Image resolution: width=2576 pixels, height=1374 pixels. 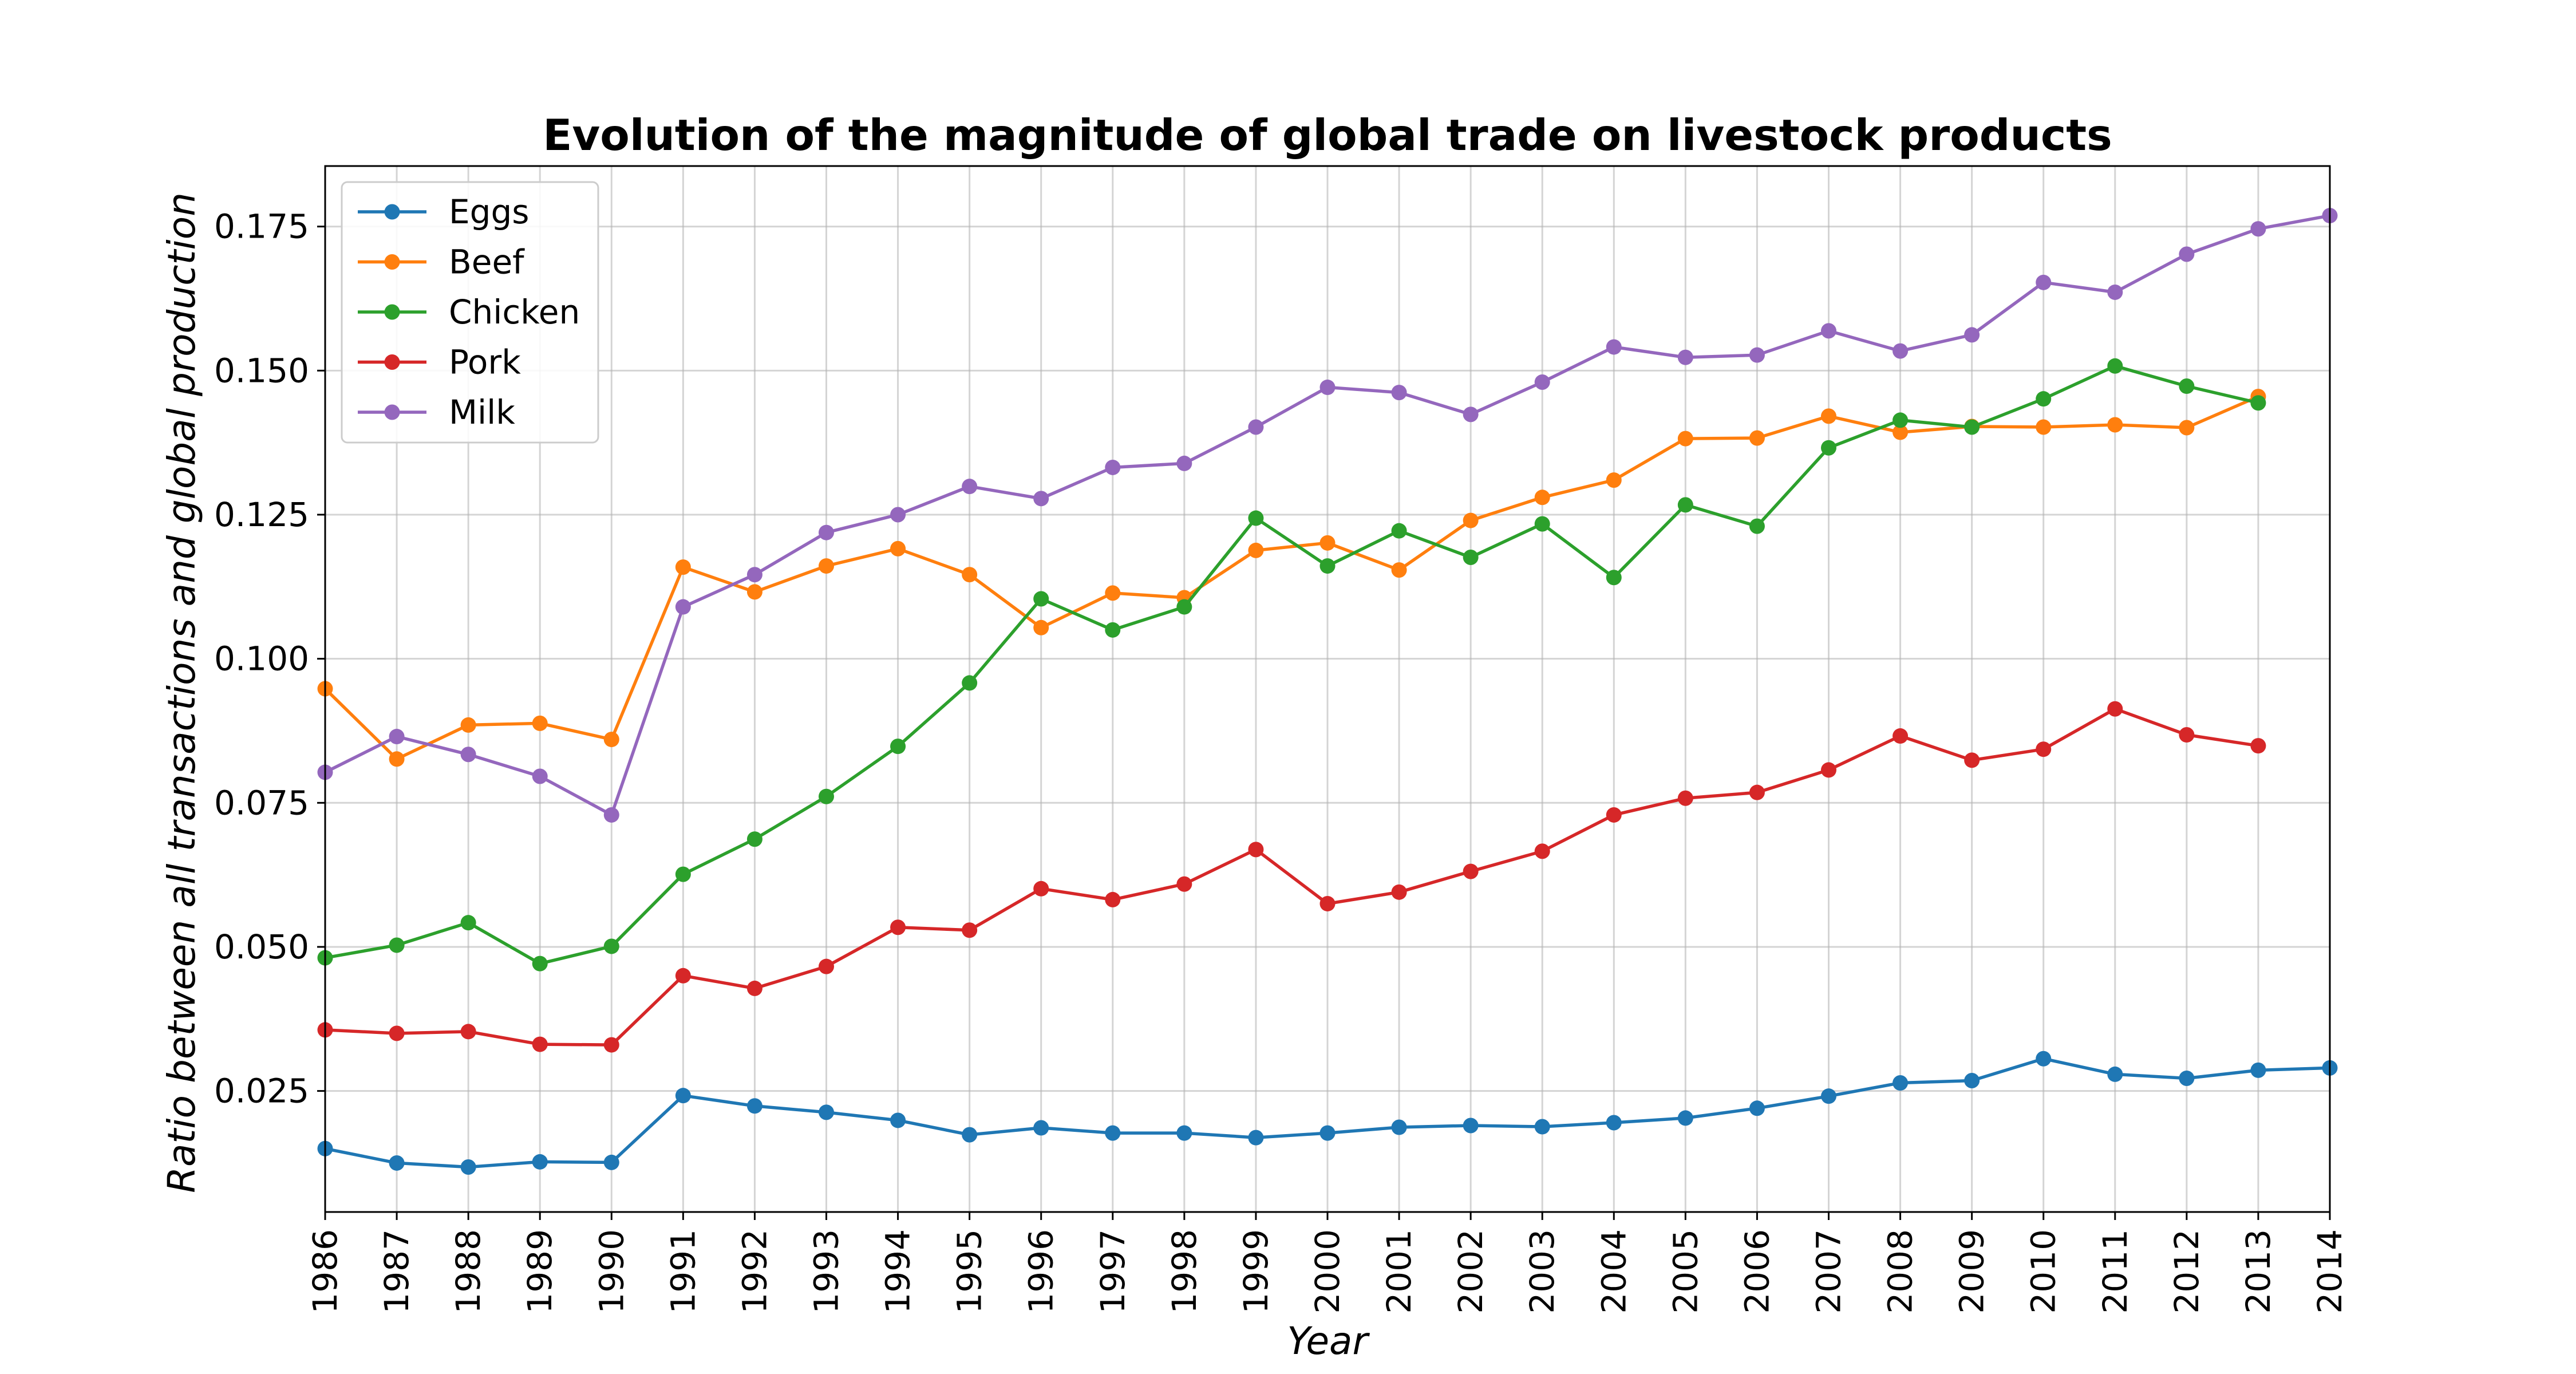 I want to click on legend-label-beef: Beef, so click(x=487, y=262).